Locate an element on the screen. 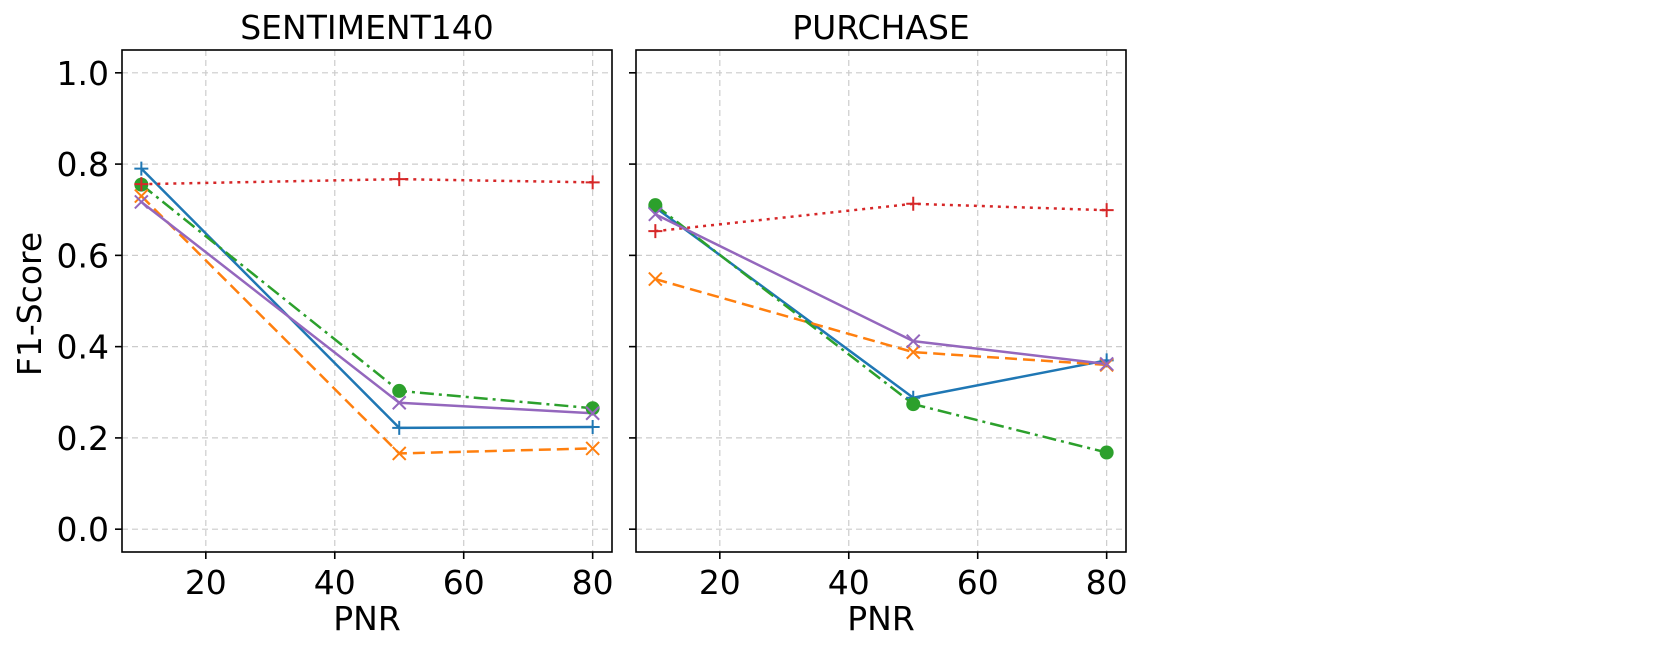 This screenshot has width=1661, height=656. panel-title: PURCHASE is located at coordinates (881, 27).